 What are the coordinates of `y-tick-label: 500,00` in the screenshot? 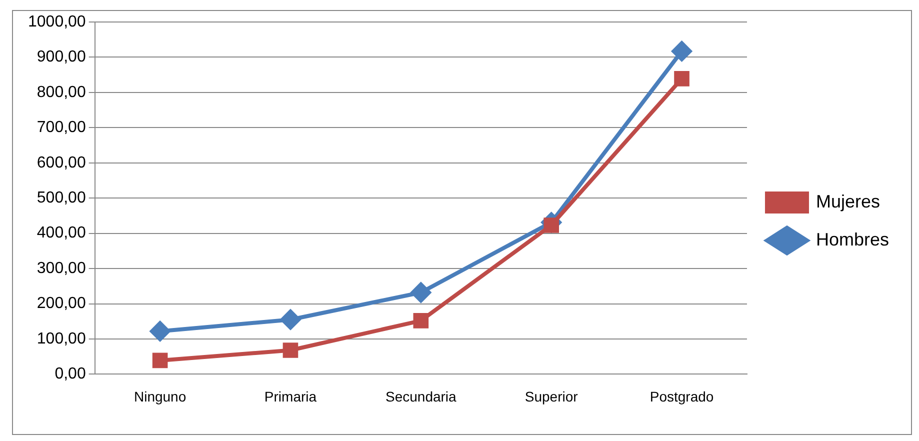 It's located at (61, 198).